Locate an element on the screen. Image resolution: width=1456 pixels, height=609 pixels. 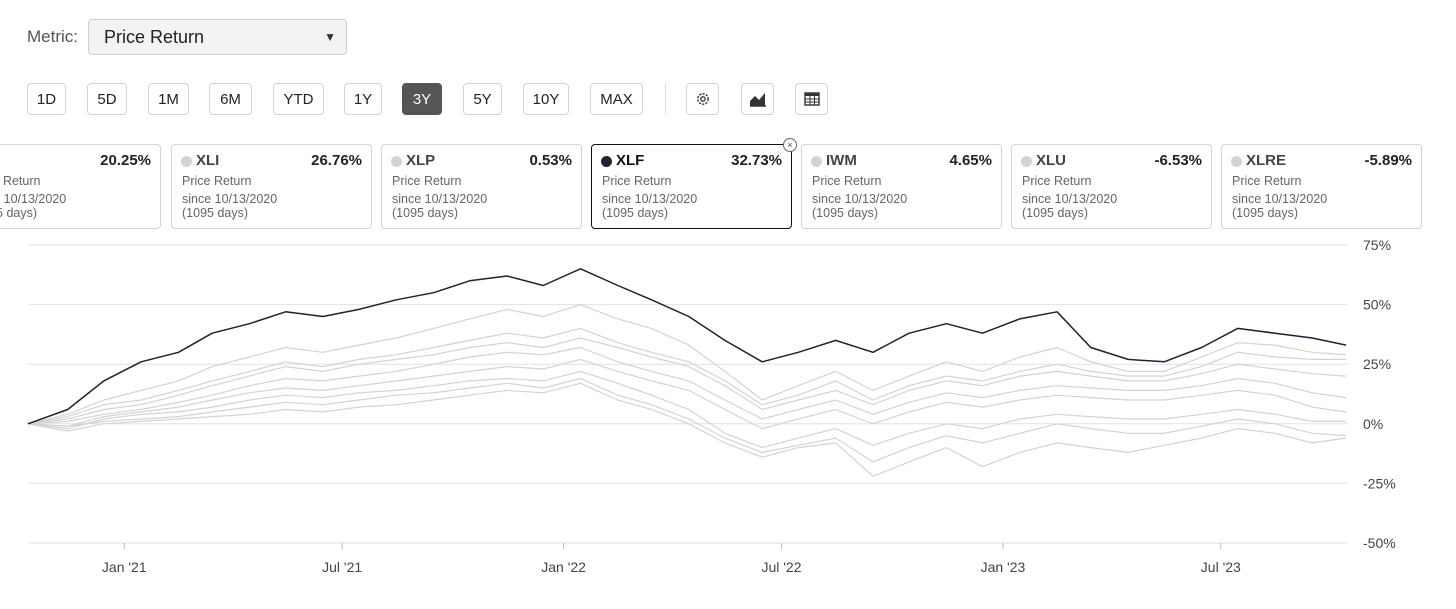
chart-type-button is located at coordinates (757, 99).